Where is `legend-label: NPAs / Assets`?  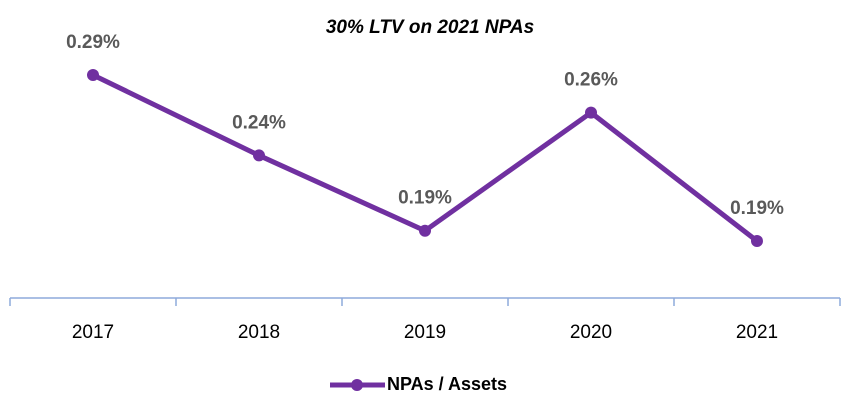
legend-label: NPAs / Assets is located at coordinates (447, 384).